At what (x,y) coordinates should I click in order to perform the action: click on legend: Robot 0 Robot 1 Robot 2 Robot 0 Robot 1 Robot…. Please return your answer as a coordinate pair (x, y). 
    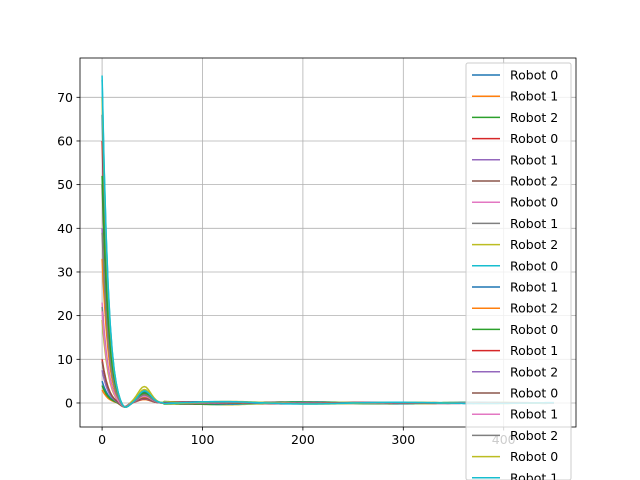
    Looking at the image, I should click on (518, 271).